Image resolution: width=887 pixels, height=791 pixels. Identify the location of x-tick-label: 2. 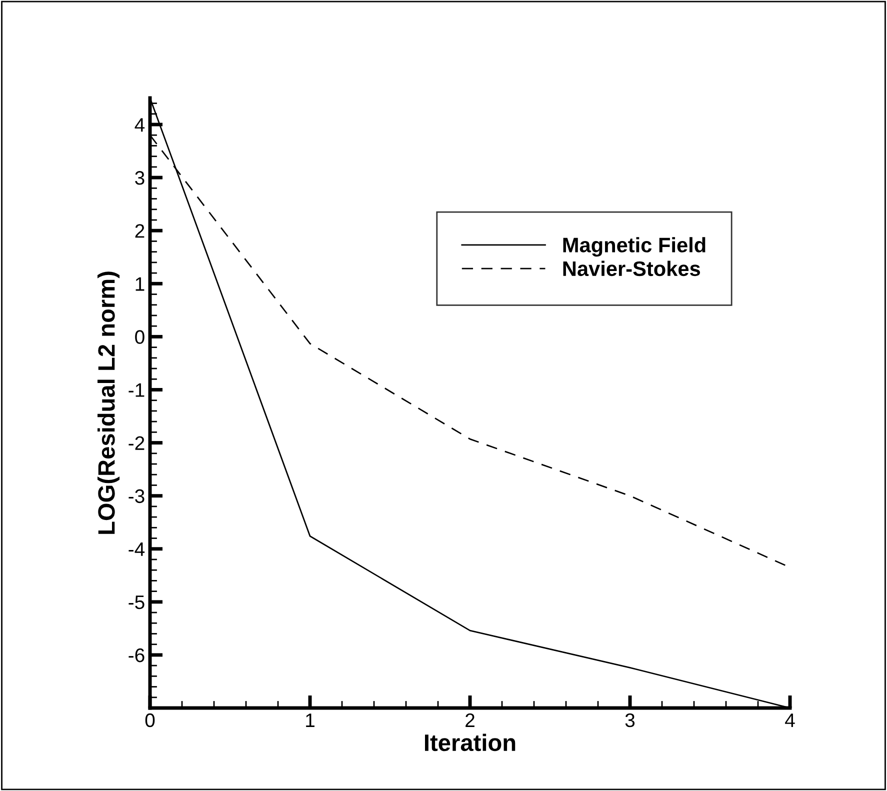
(470, 720).